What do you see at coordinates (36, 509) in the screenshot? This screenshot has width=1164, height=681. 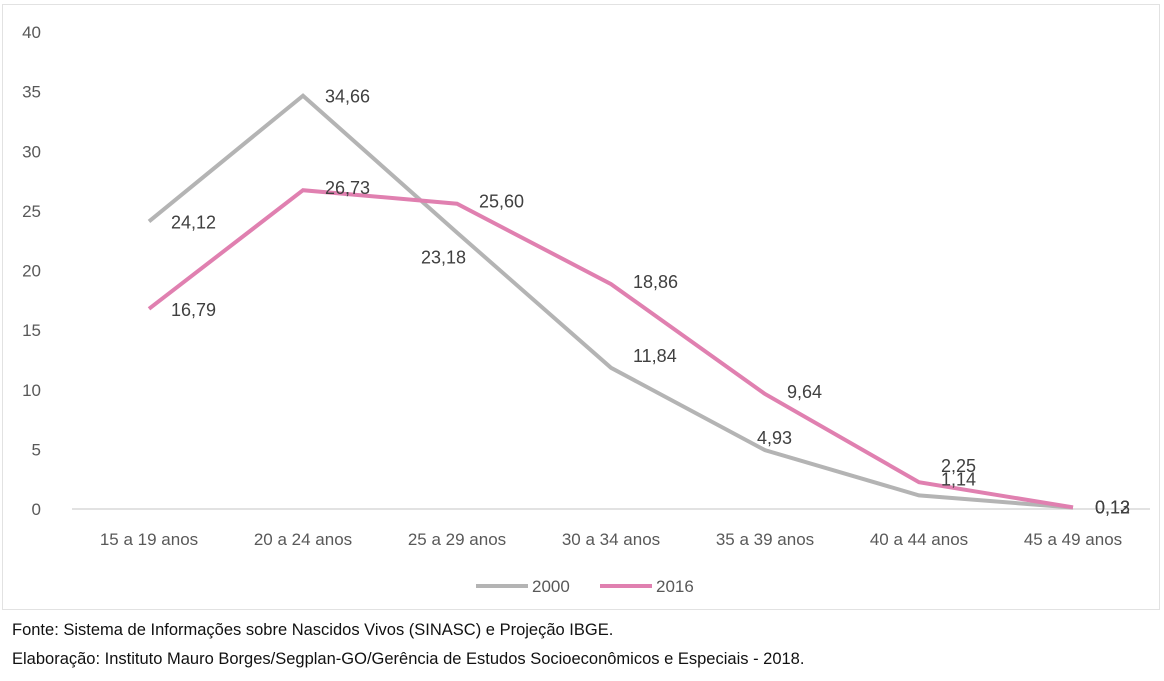 I see `y-tick-label: 0` at bounding box center [36, 509].